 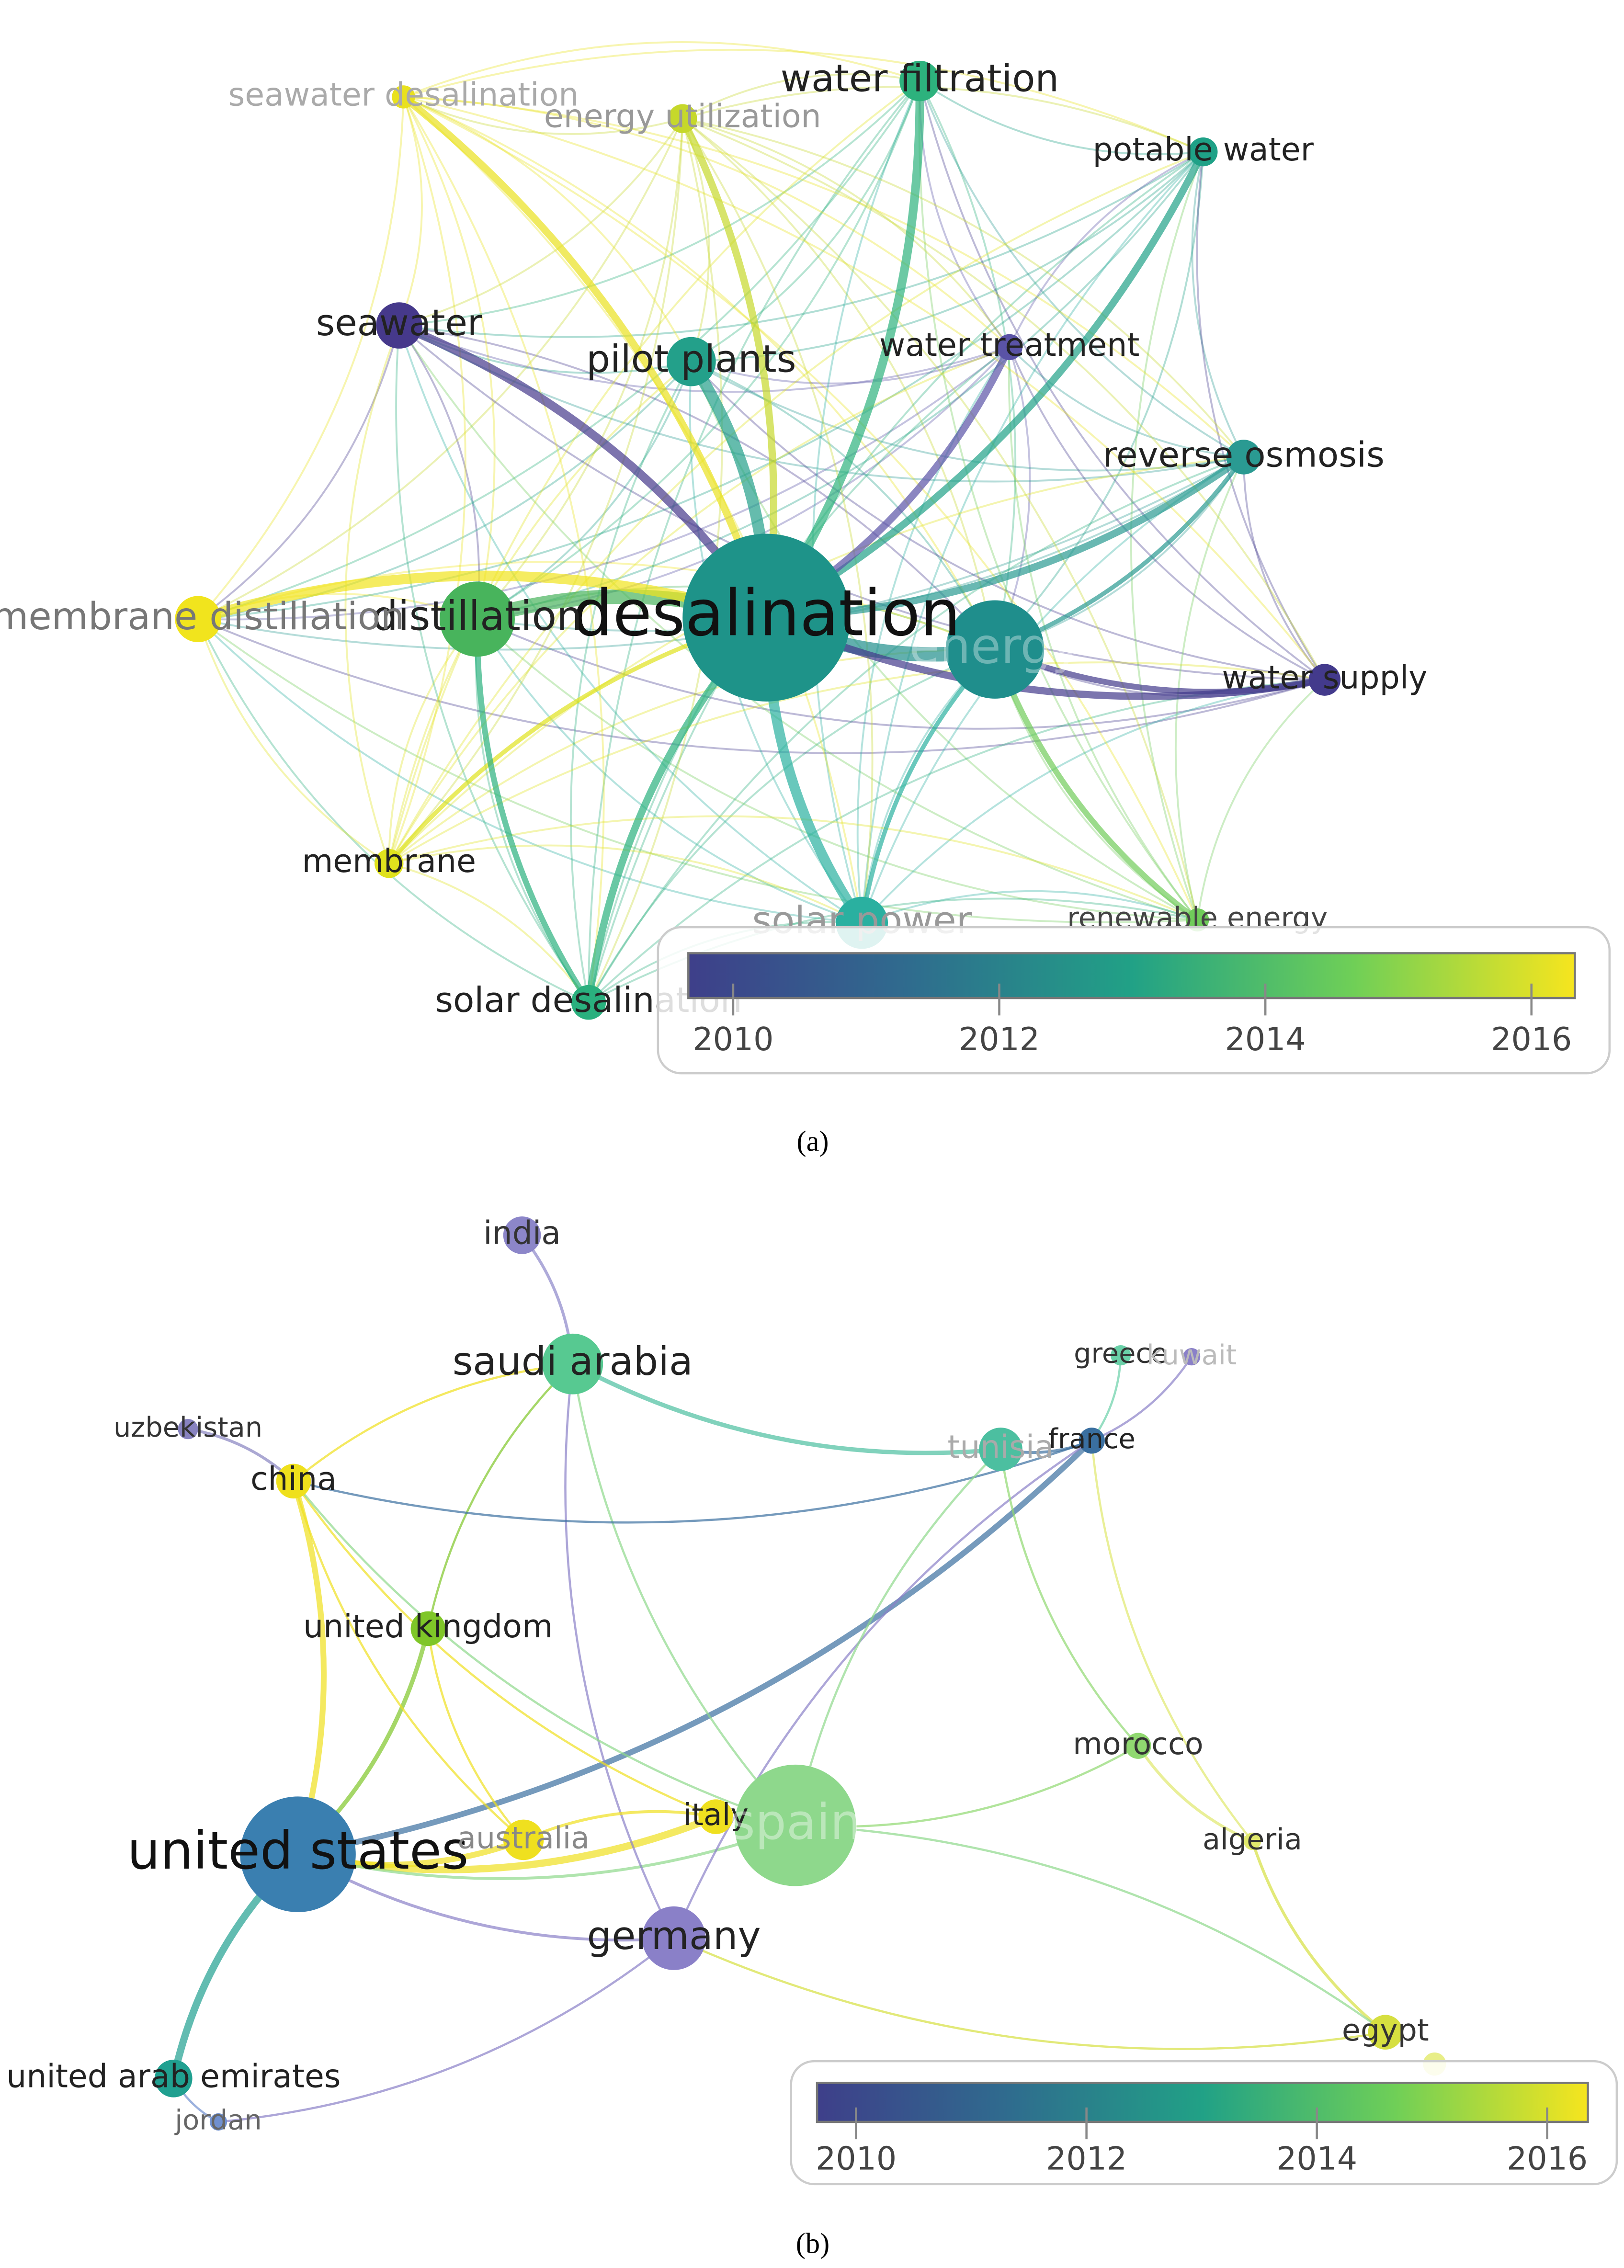 I want to click on node-label: germany, so click(x=674, y=1936).